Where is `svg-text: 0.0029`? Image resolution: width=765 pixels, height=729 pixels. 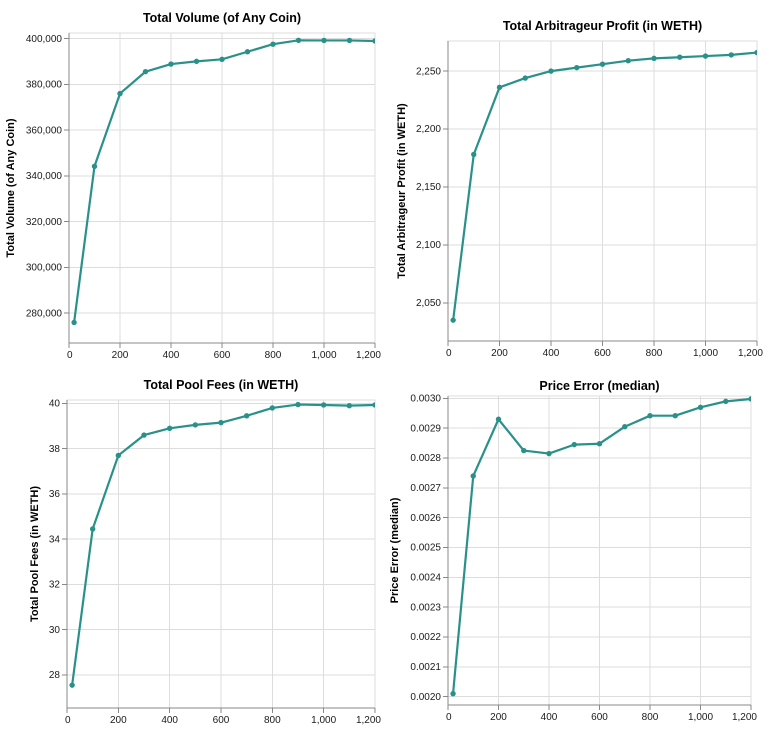 svg-text: 0.0029 is located at coordinates (425, 428).